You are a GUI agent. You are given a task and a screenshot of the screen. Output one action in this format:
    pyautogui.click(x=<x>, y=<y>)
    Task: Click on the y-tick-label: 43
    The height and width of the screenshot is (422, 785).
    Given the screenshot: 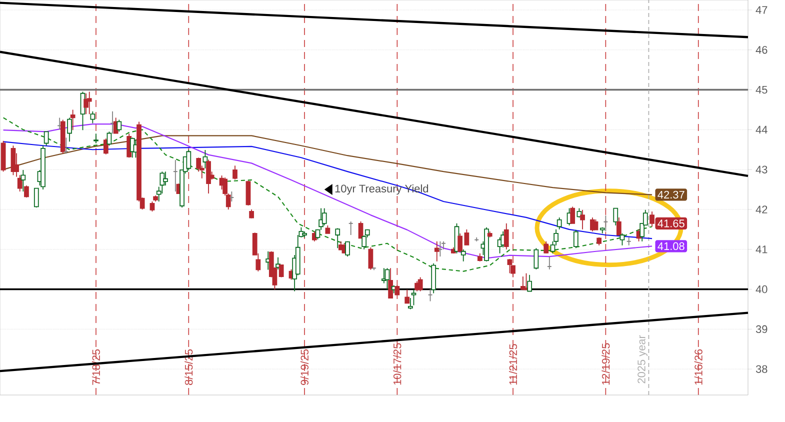 What is the action you would take?
    pyautogui.click(x=762, y=170)
    